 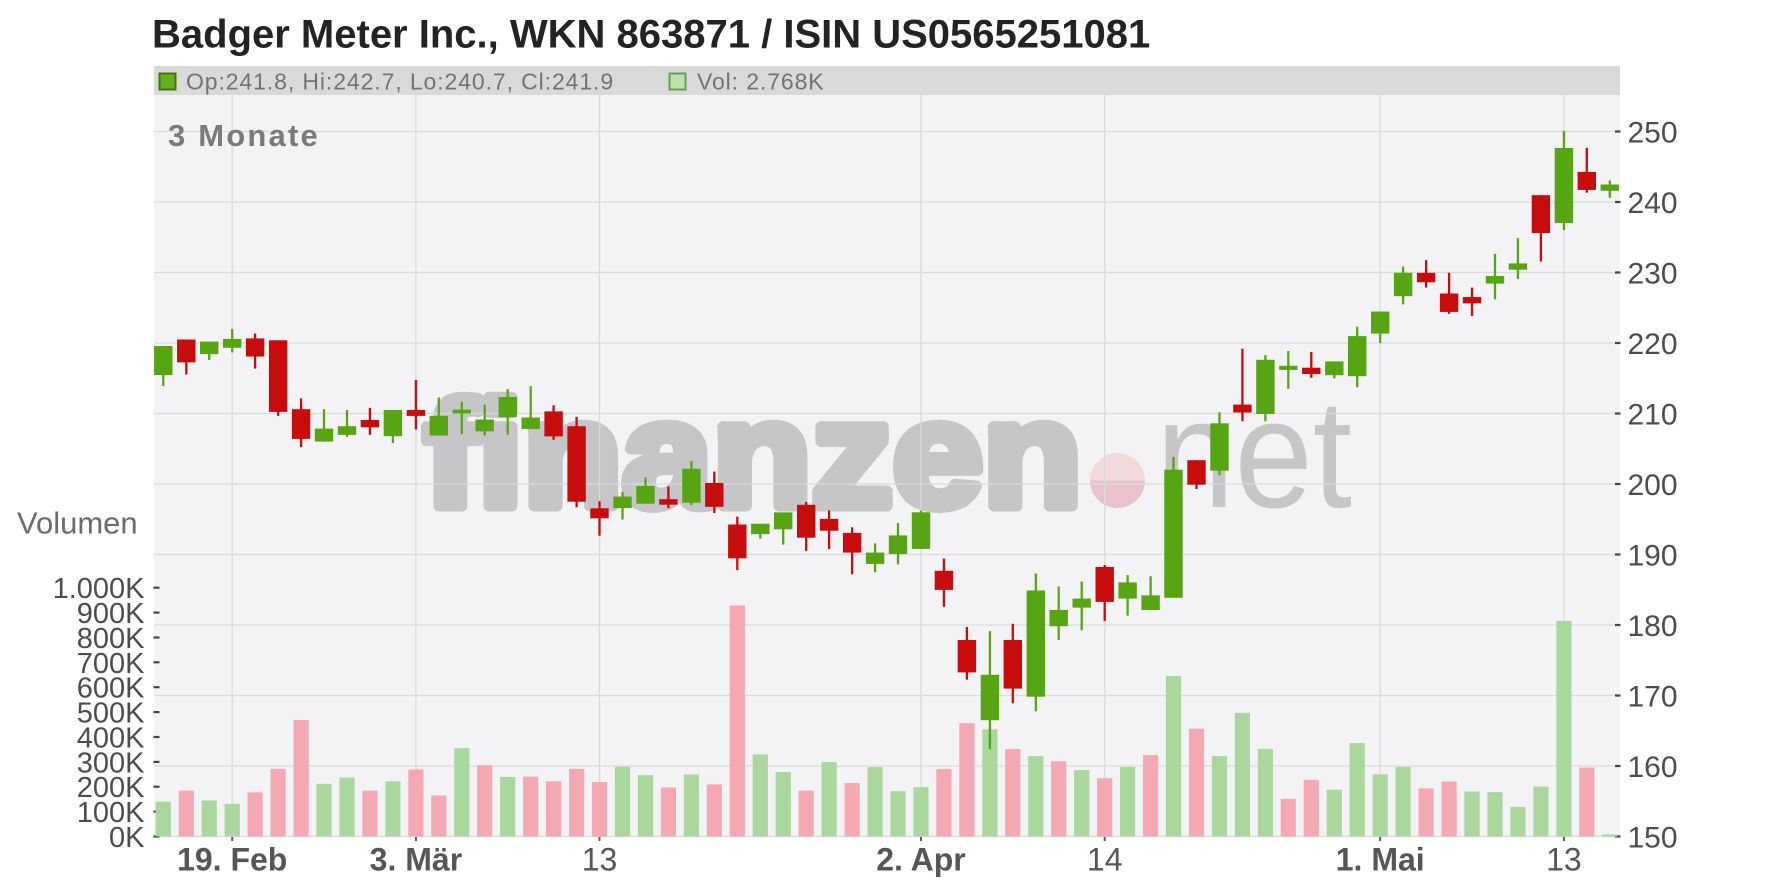 I want to click on svg-text: 19. Feb, so click(x=232, y=860).